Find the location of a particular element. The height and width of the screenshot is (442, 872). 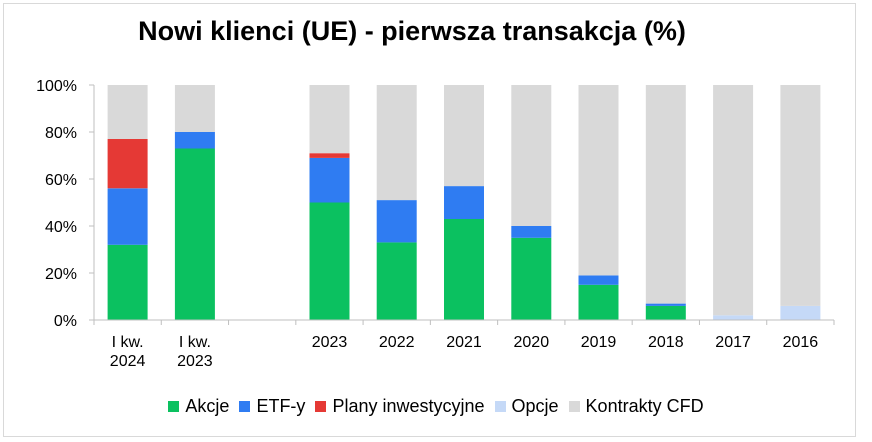

y-tick-label: 80% is located at coordinates (61, 133).